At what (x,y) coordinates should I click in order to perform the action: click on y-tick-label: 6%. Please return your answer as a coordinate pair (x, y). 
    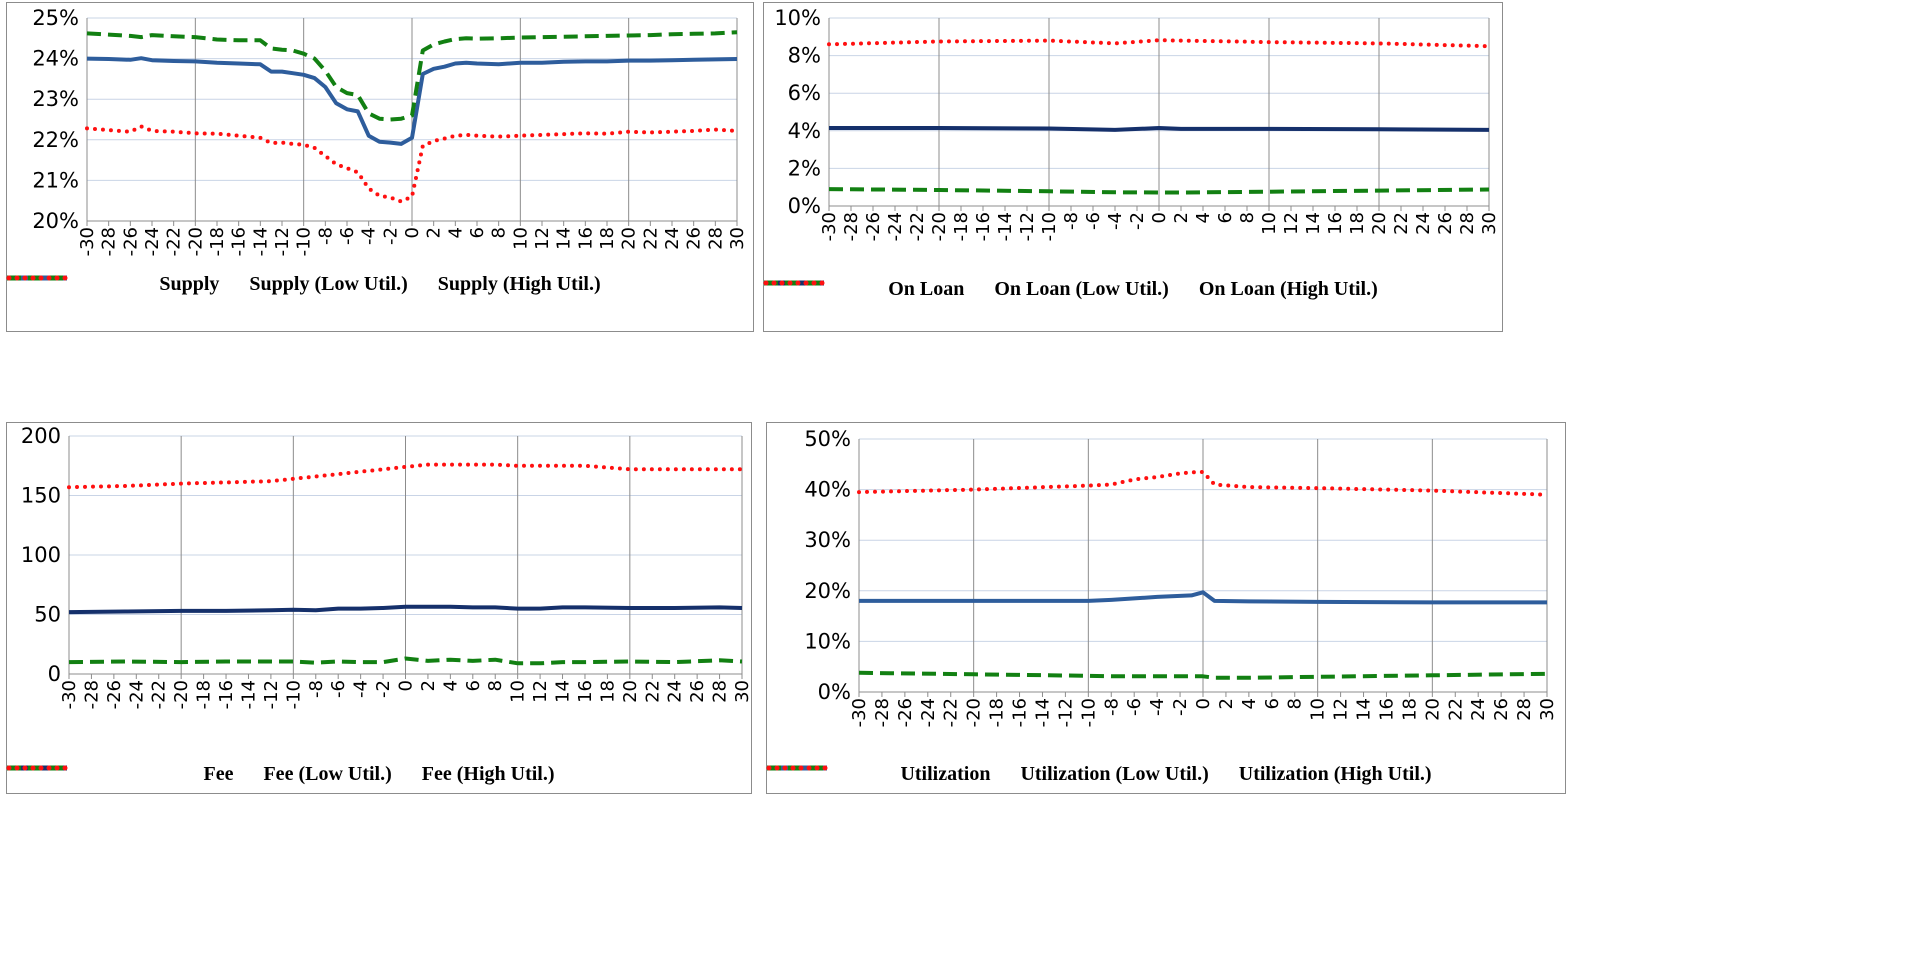
    Looking at the image, I should click on (804, 93).